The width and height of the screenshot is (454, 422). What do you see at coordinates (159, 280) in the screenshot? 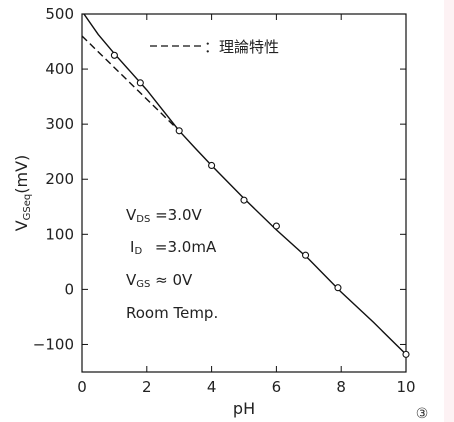
I see `annotation-vgs: VGS ≈ 0V` at bounding box center [159, 280].